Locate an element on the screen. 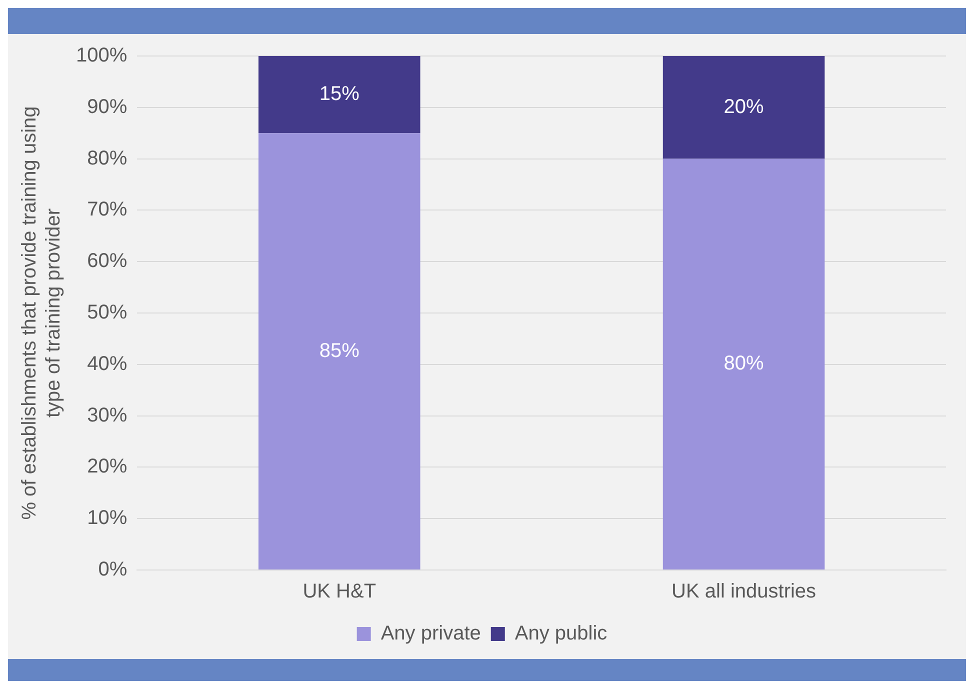 The height and width of the screenshot is (682, 974). data-label: 15% is located at coordinates (339, 94).